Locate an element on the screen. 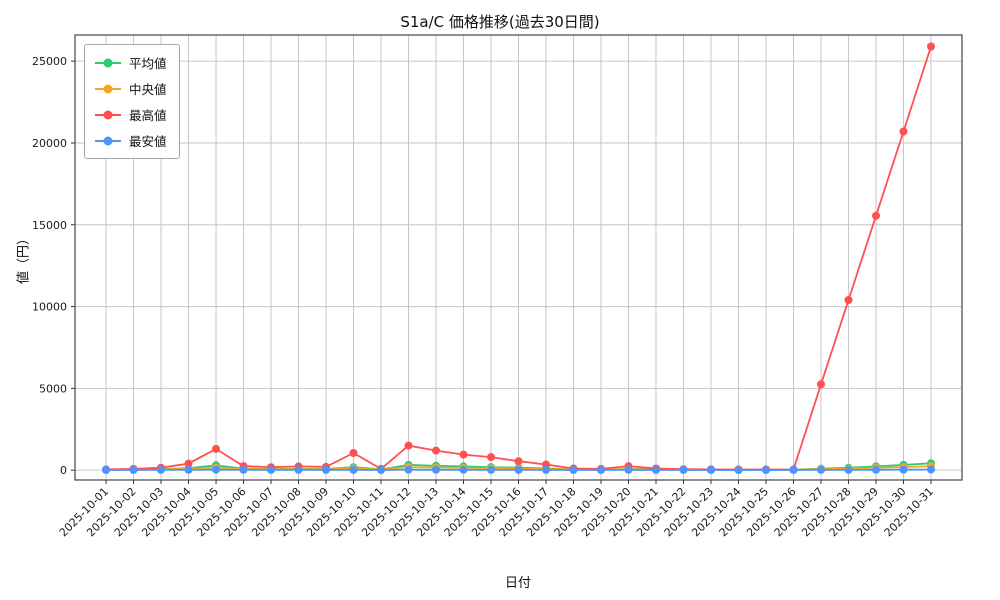 The height and width of the screenshot is (600, 1000). chart-title: S1a/C 価格推移(過去30日間) is located at coordinates (500, 22).